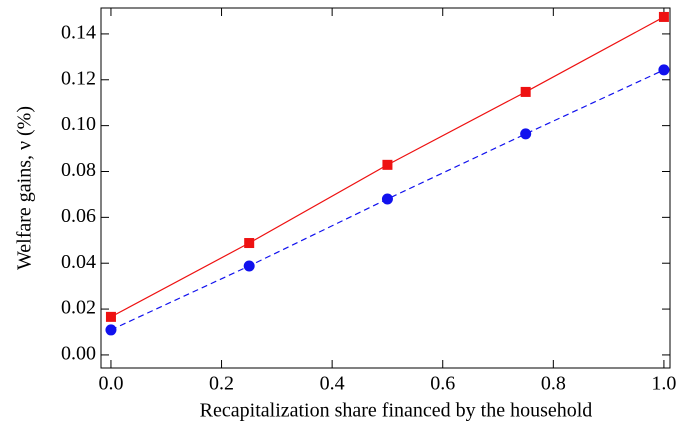 The height and width of the screenshot is (440, 683). What do you see at coordinates (221, 384) in the screenshot?
I see `x-tick-label: 0.2` at bounding box center [221, 384].